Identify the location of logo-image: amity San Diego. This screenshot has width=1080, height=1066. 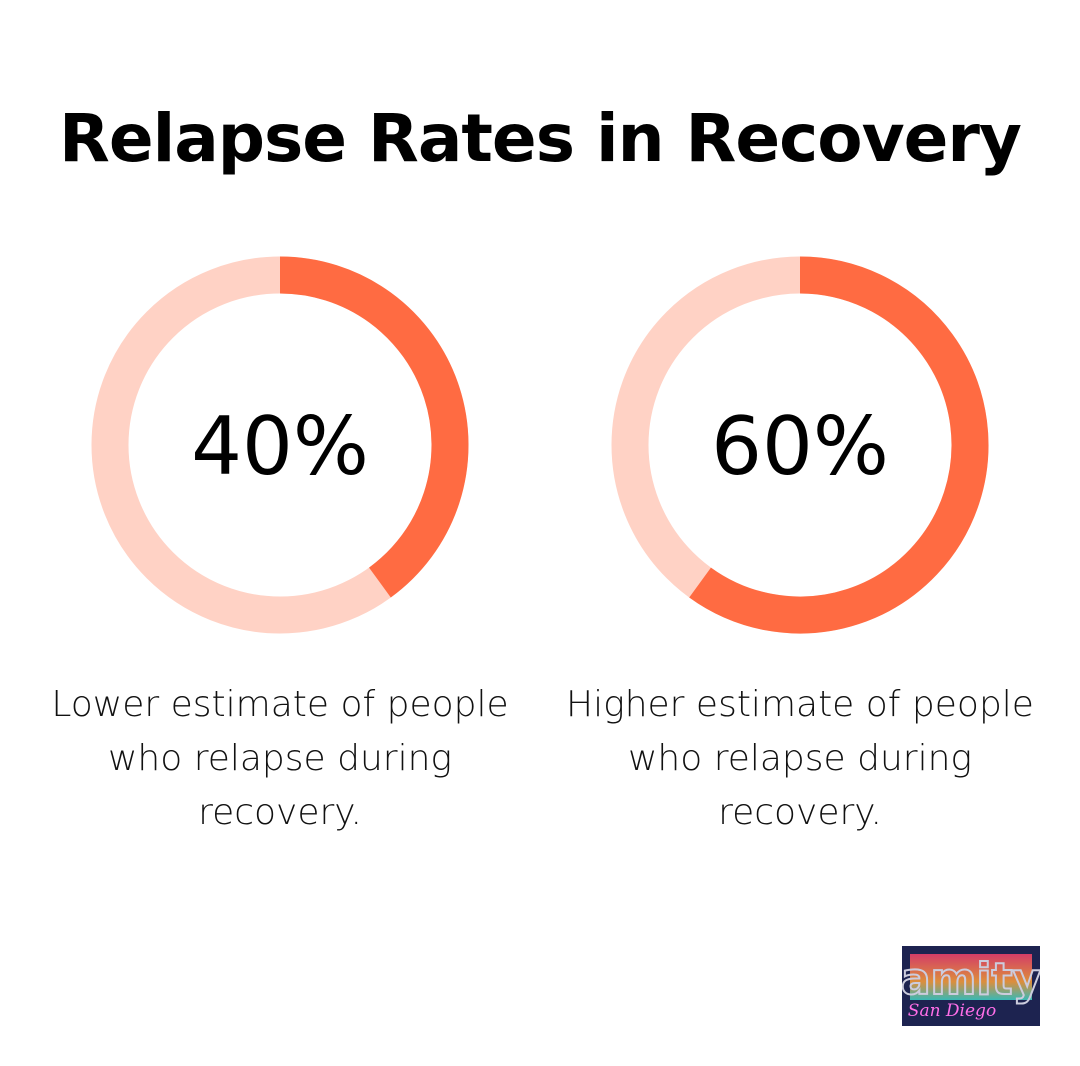
(971, 987).